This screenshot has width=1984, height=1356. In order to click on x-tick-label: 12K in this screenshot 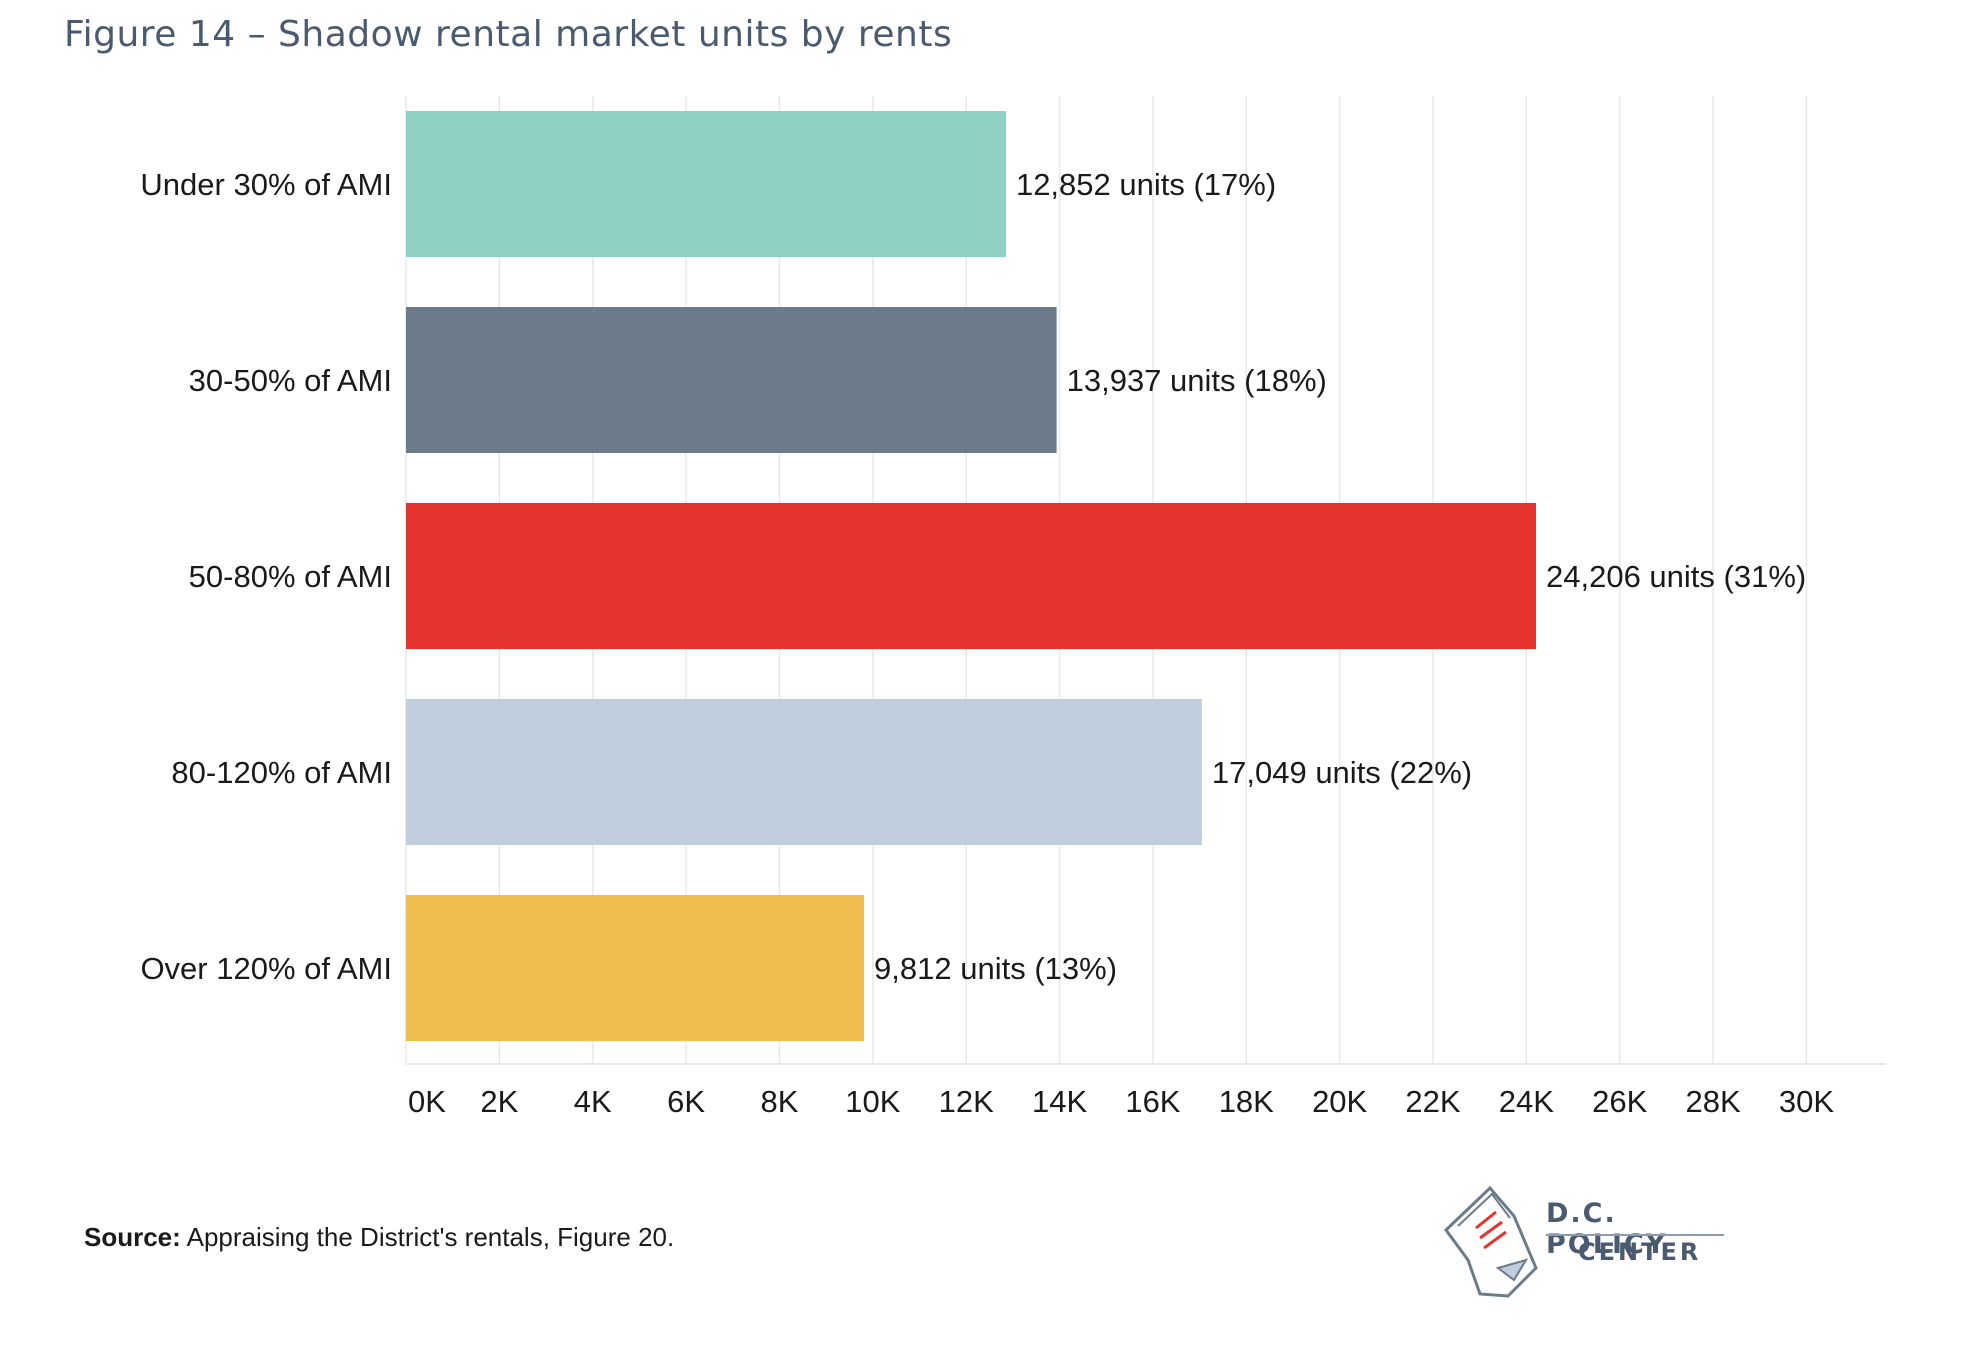, I will do `click(966, 1101)`.